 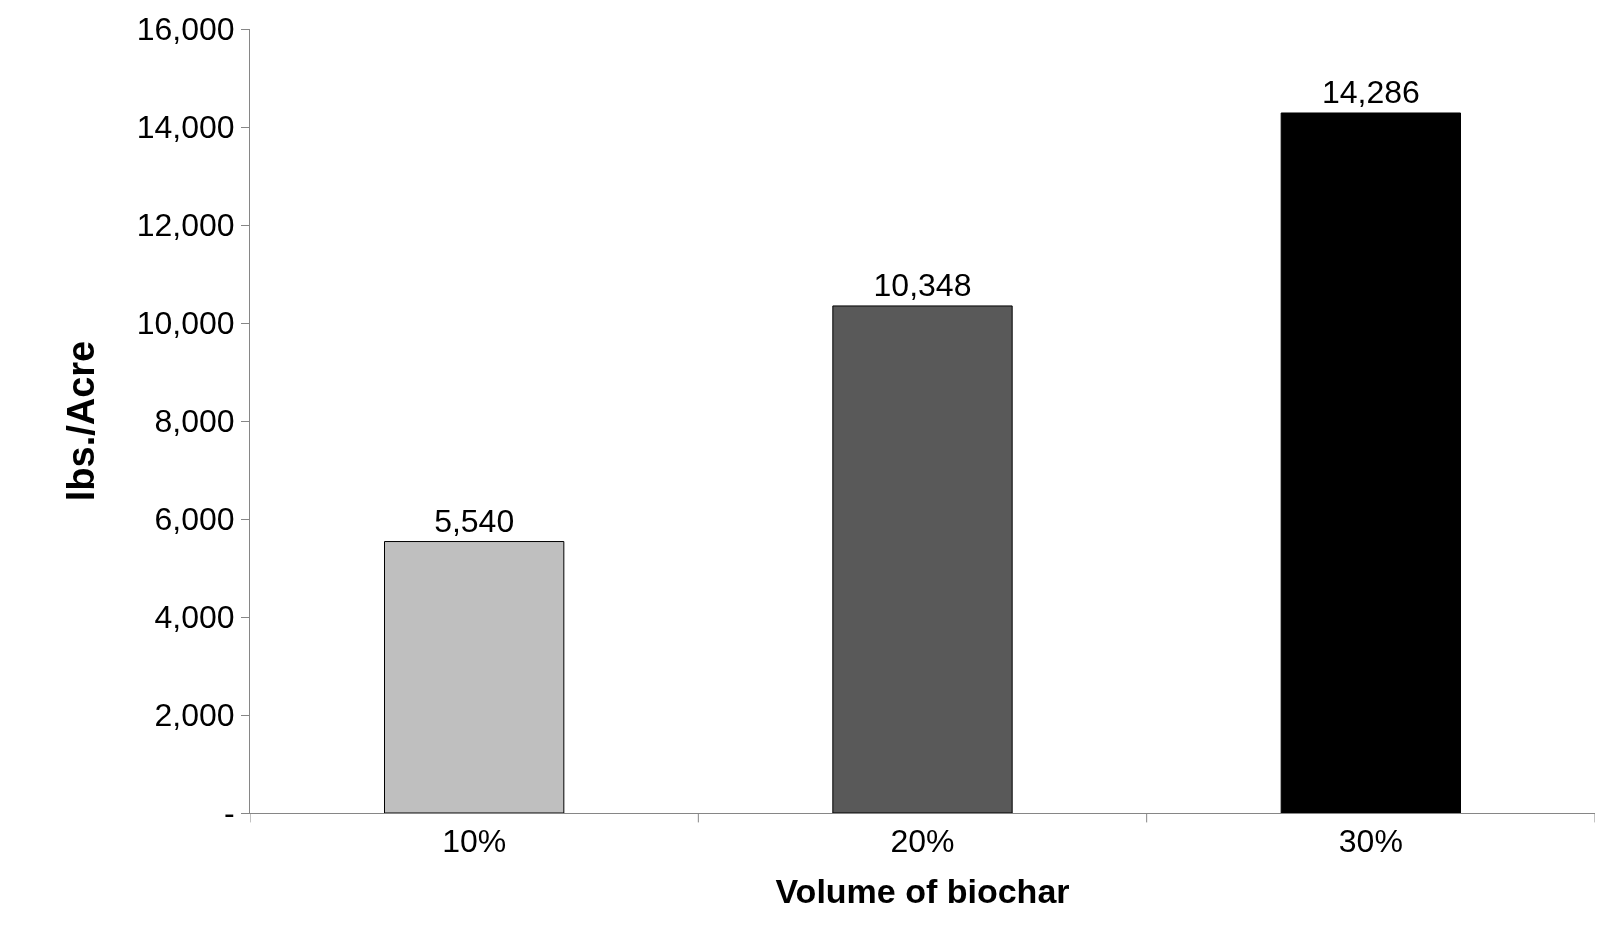 I want to click on y-tick-label: 4,000, so click(x=194, y=617).